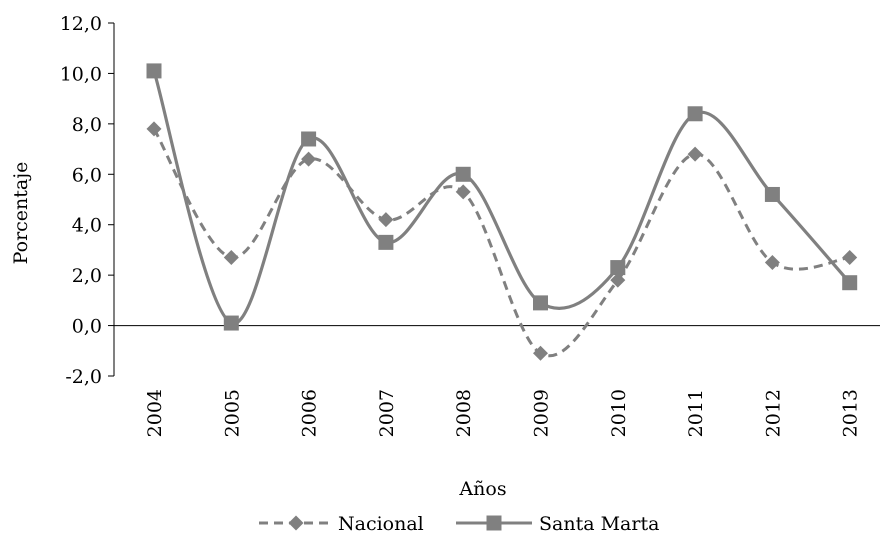  I want to click on y-tick-label: 10,0, so click(81, 74).